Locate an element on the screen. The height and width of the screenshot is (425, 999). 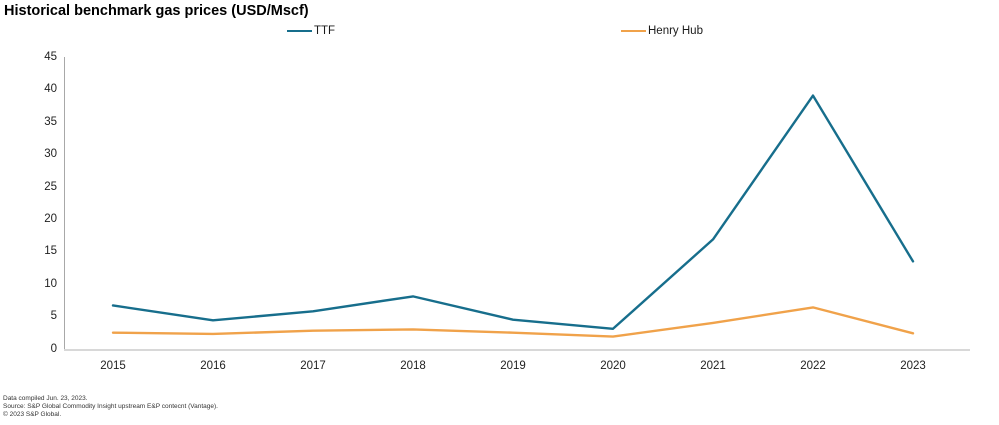
legend-item-henry-hub: Henry Hub is located at coordinates (662, 31).